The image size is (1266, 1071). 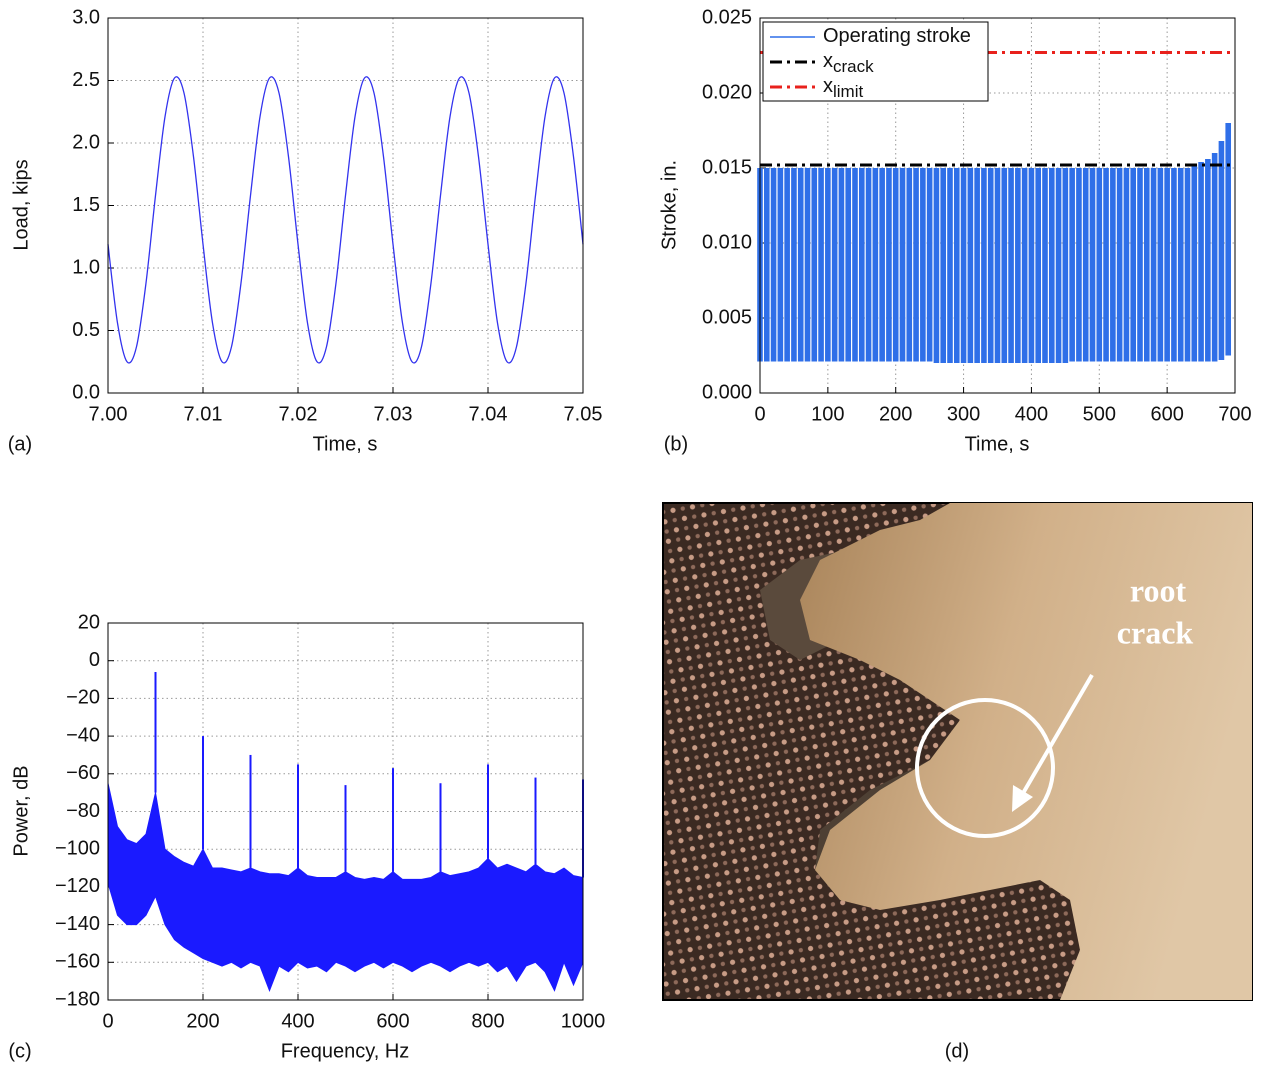 What do you see at coordinates (86, 205) in the screenshot?
I see `y-tick-label: 1.5` at bounding box center [86, 205].